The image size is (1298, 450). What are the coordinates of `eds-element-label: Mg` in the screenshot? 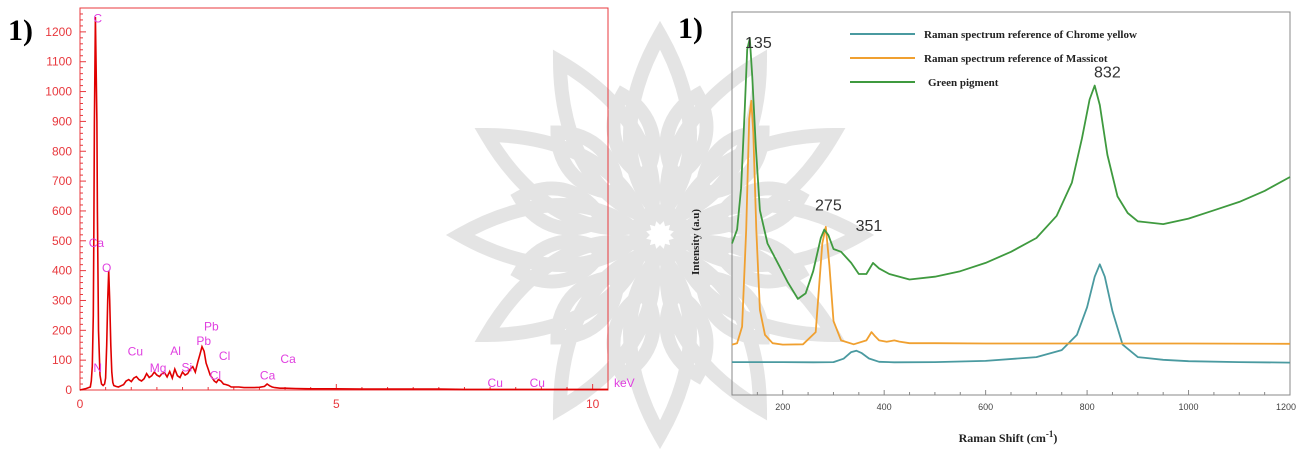 It's located at (158, 368).